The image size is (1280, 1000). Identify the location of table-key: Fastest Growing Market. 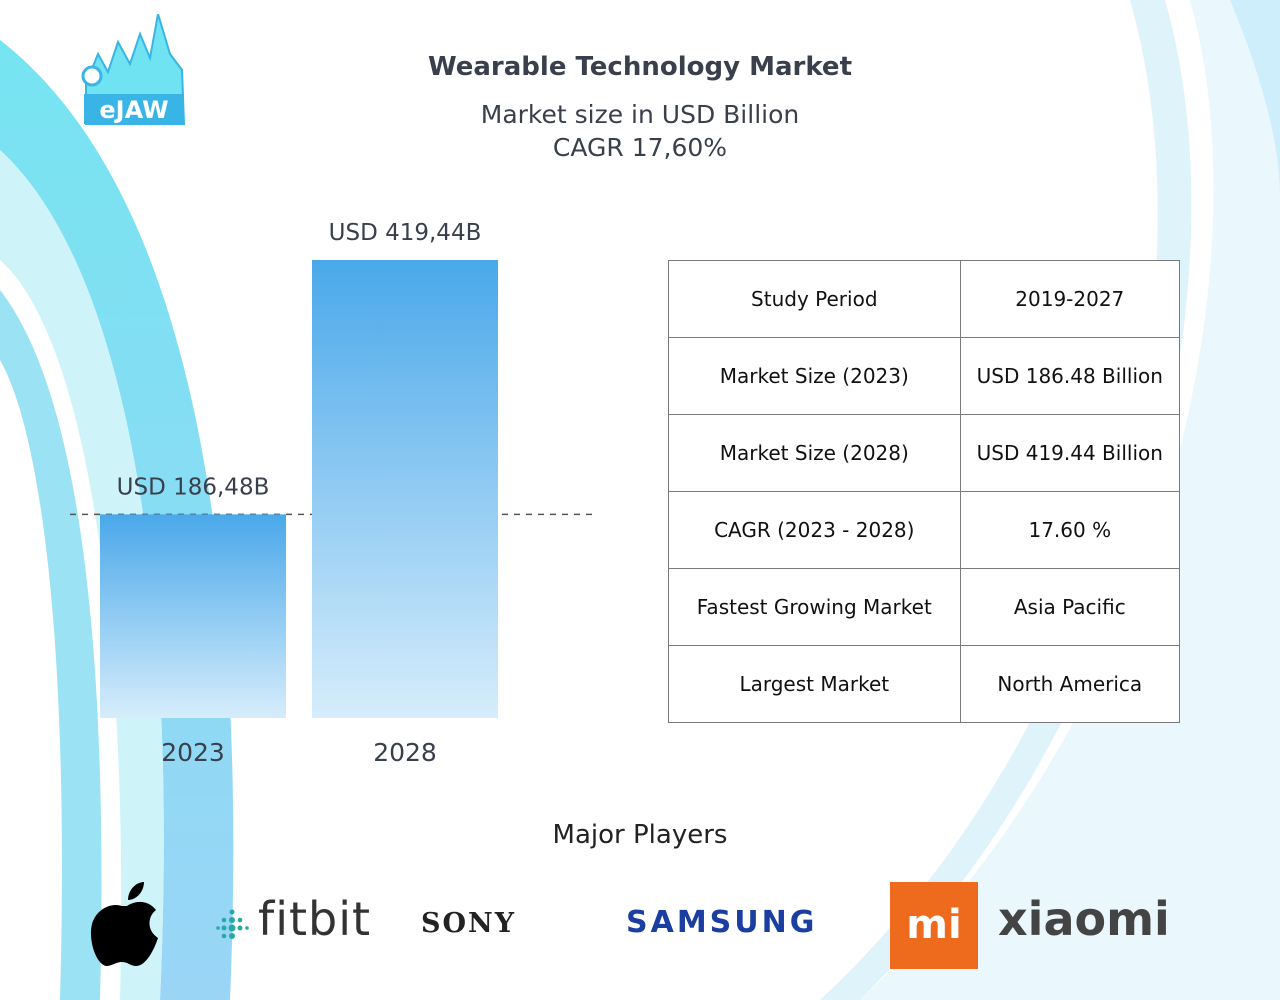
(814, 607).